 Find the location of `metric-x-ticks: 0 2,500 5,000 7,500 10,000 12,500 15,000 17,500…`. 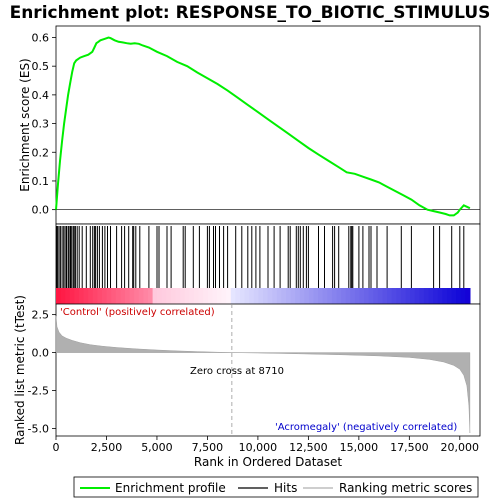

metric-x-ticks: 0 2,500 5,000 7,500 10,000 12,500 15,000 17,500… is located at coordinates (266, 445).